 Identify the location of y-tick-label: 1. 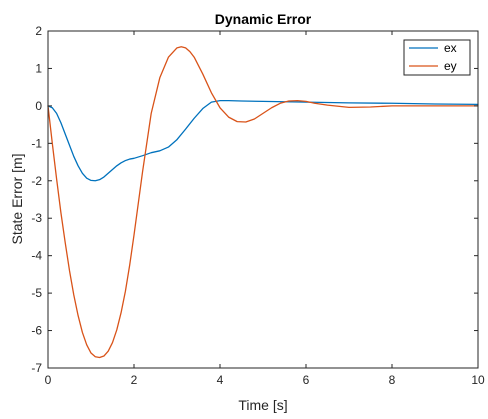
(38, 68).